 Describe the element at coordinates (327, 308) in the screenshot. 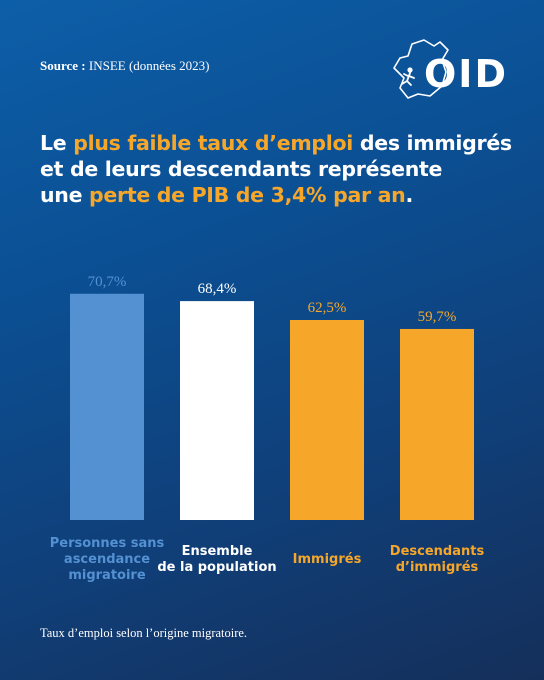

I see `value-label-3: 62,5%` at that location.